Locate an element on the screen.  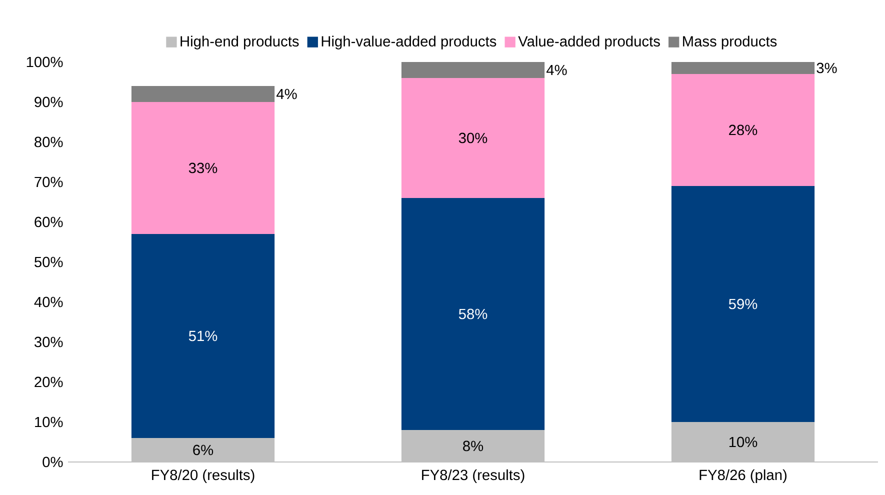
y-tick-label: 80% is located at coordinates (48, 142).